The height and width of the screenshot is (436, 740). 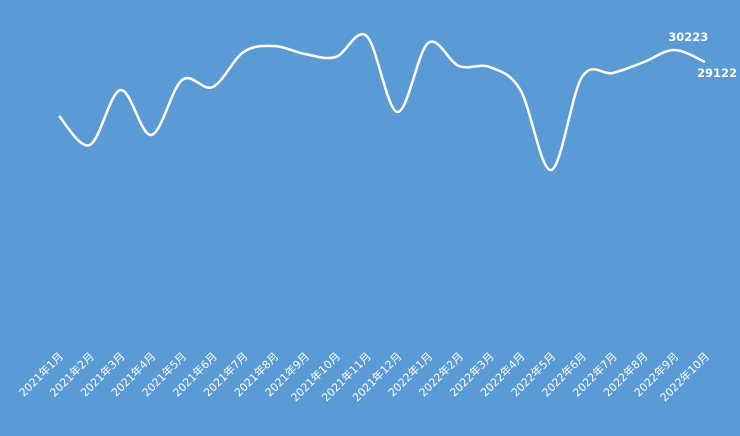 What do you see at coordinates (717, 73) in the screenshot?
I see `value-label: 29122` at bounding box center [717, 73].